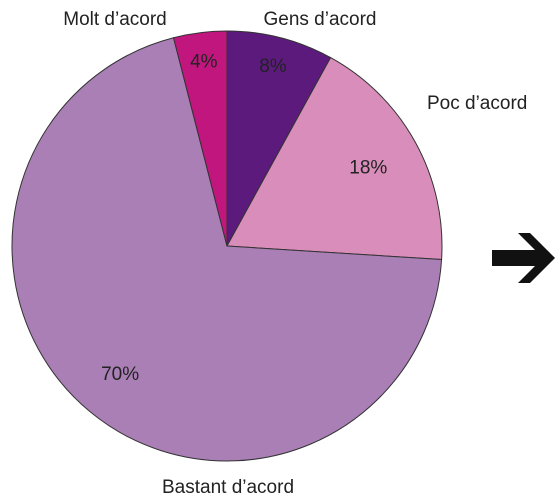 The height and width of the screenshot is (500, 555). Describe the element at coordinates (319, 19) in the screenshot. I see `category-label: Gens d’acord` at that location.